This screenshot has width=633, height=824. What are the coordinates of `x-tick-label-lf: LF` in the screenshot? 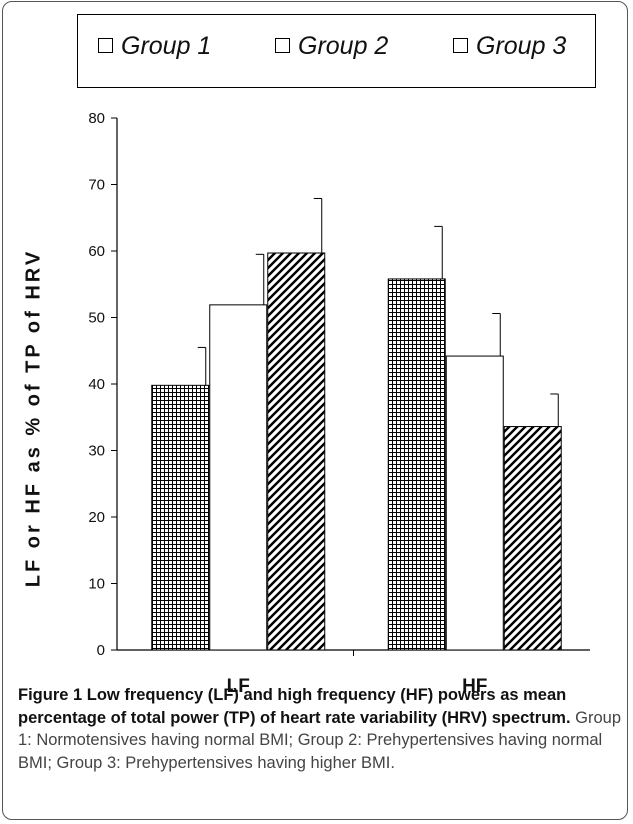 It's located at (238, 686).